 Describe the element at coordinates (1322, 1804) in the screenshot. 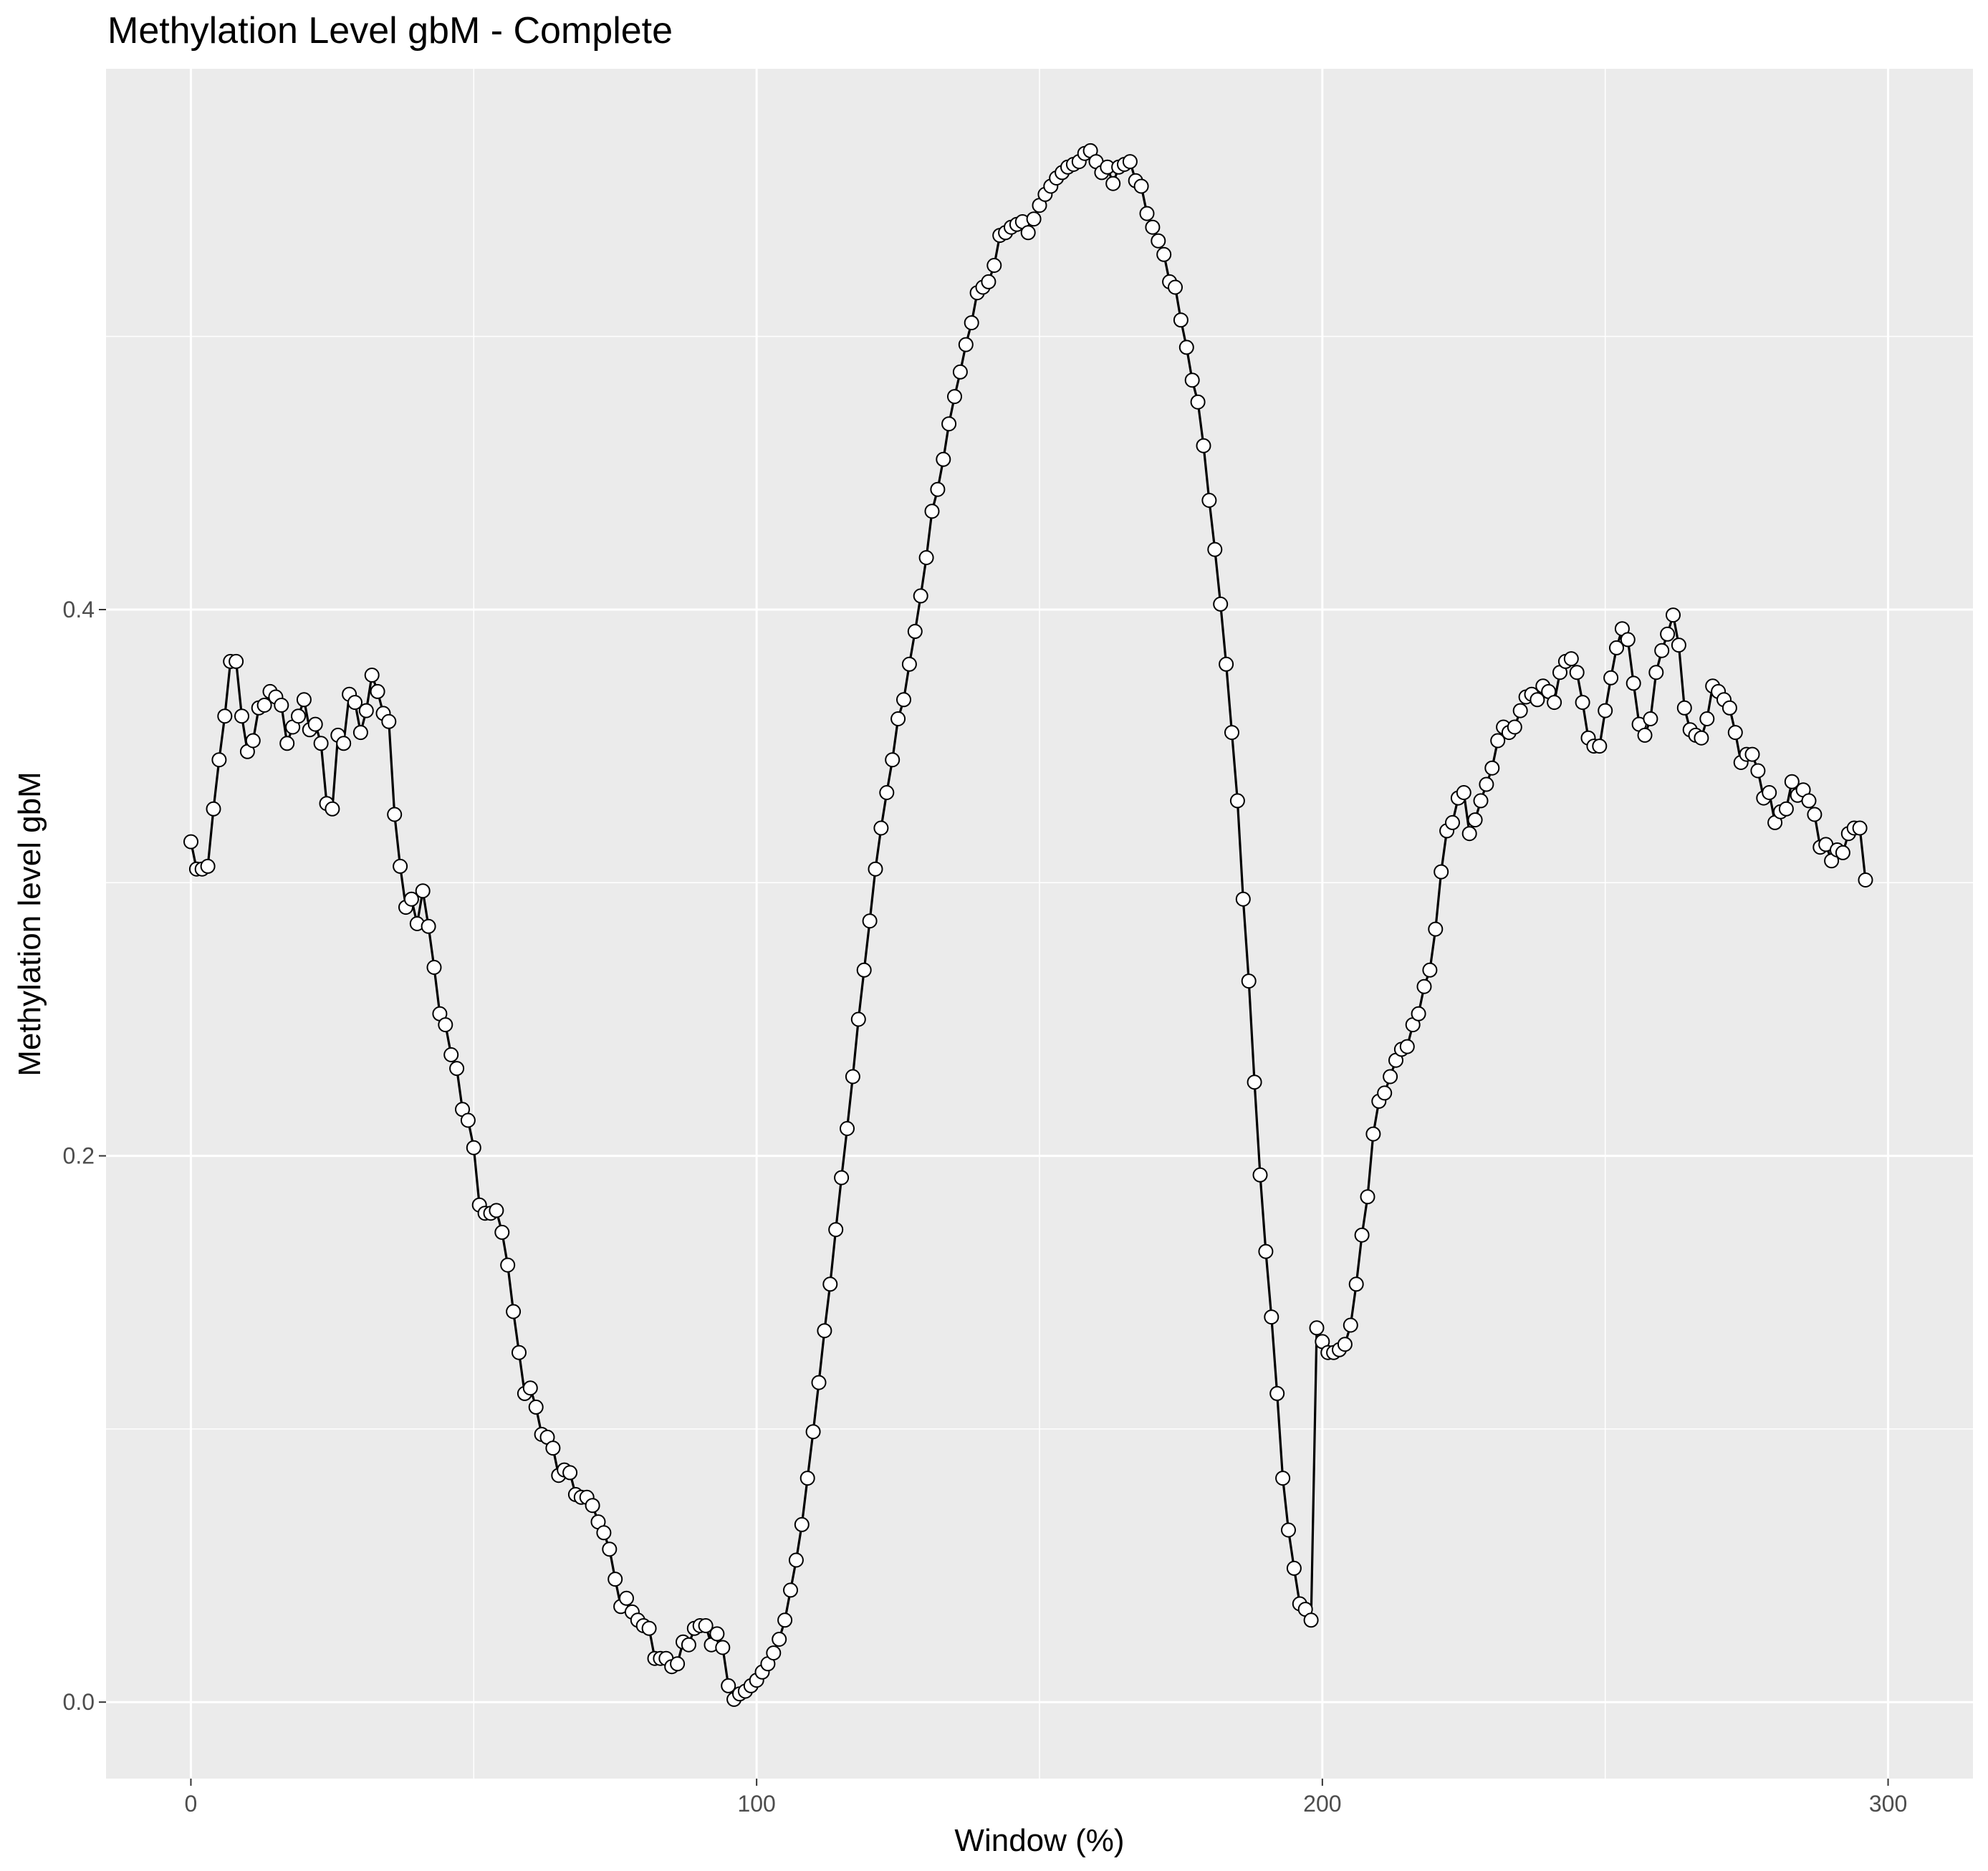

I see `x-tick-label: 200` at that location.